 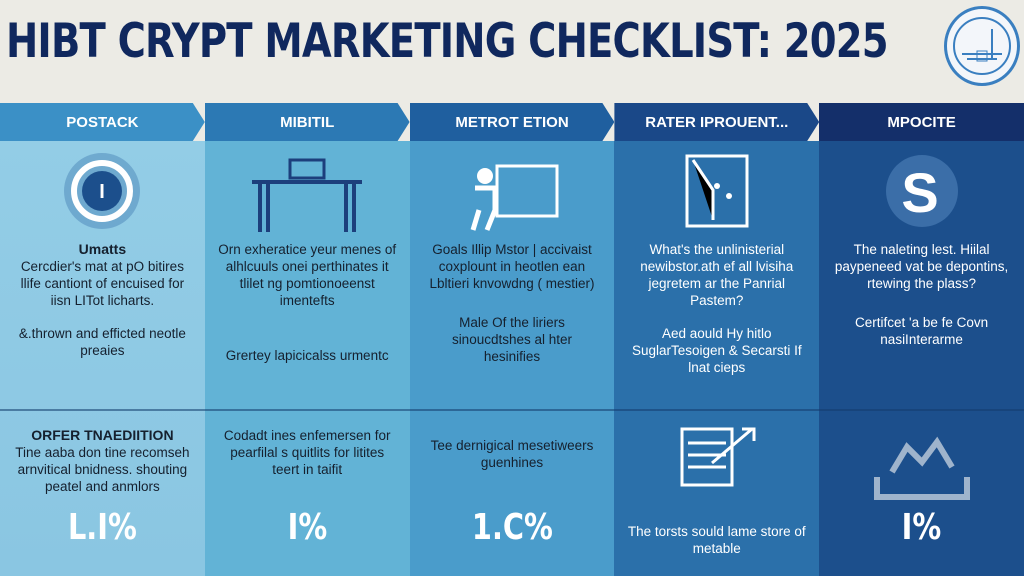 What do you see at coordinates (512, 527) in the screenshot?
I see `percent-value: 1.C%` at bounding box center [512, 527].